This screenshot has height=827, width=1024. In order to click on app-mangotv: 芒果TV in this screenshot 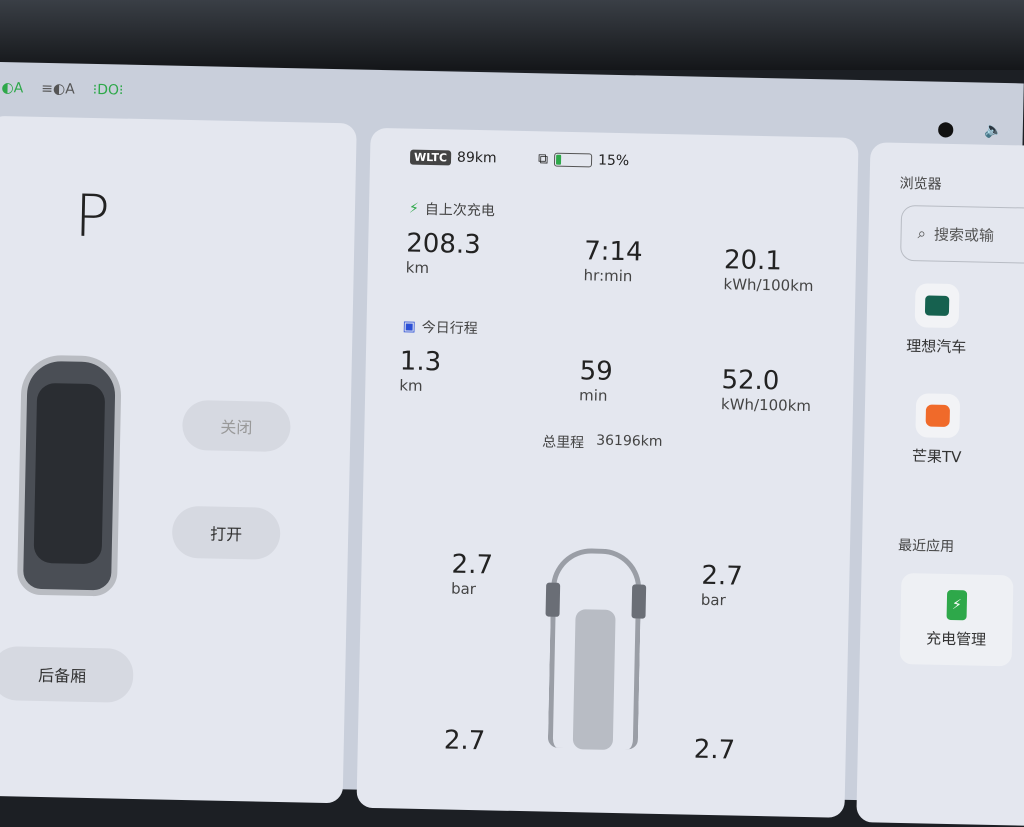, I will do `click(937, 430)`.